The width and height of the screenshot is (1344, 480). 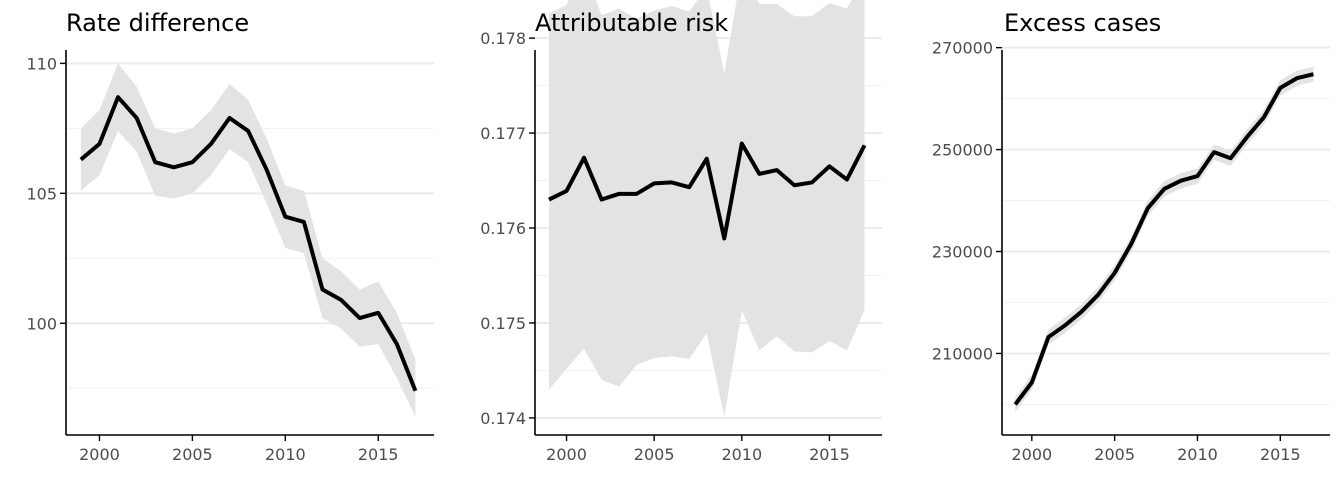 I want to click on y-tick-label: 100, so click(x=41, y=323).